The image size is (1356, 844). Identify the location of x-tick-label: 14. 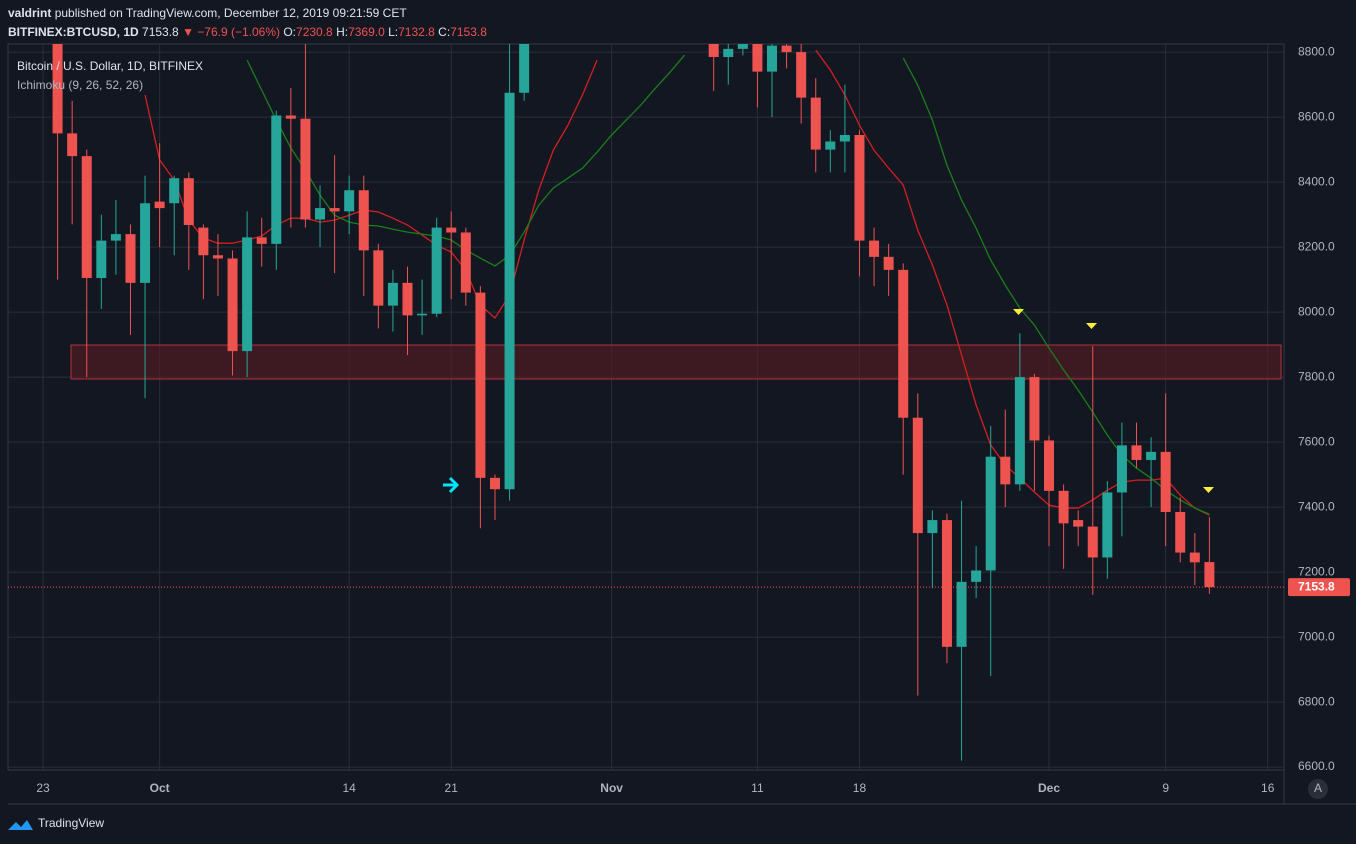
(350, 788).